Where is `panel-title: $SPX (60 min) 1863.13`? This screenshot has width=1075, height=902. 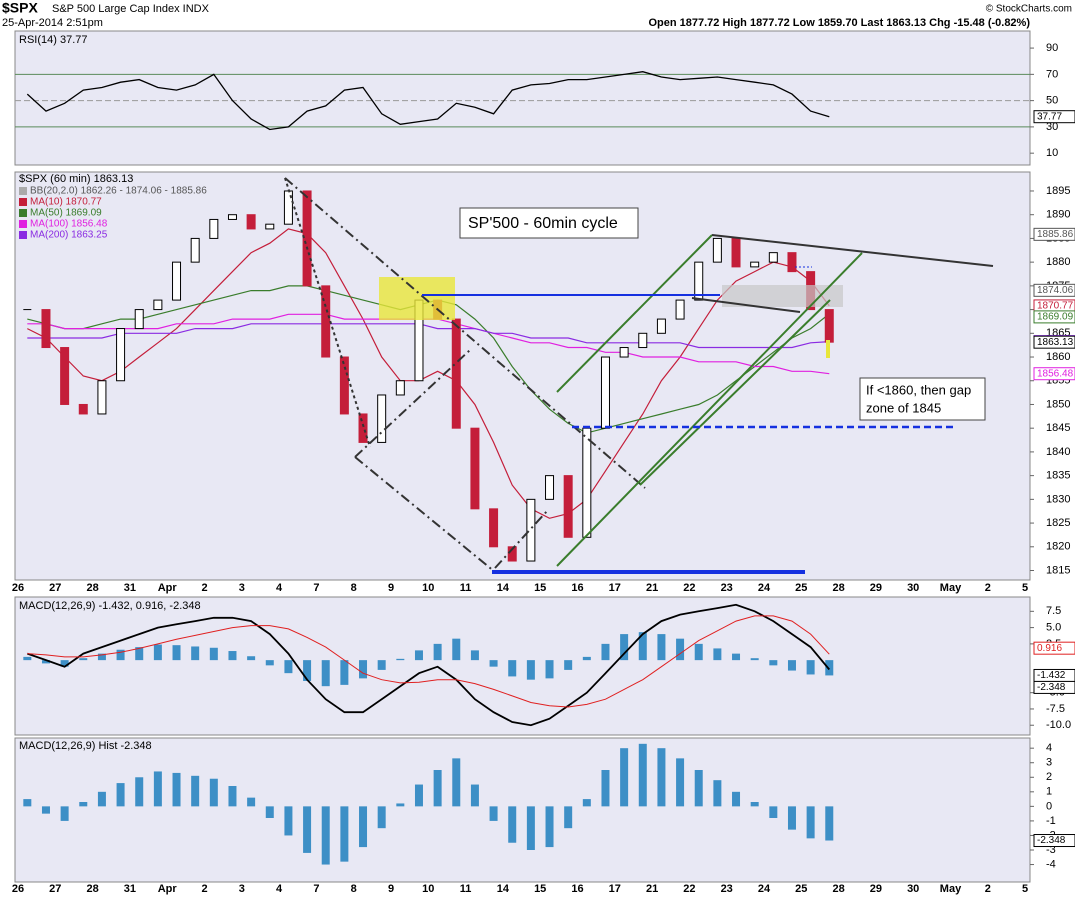 panel-title: $SPX (60 min) 1863.13 is located at coordinates (76, 179).